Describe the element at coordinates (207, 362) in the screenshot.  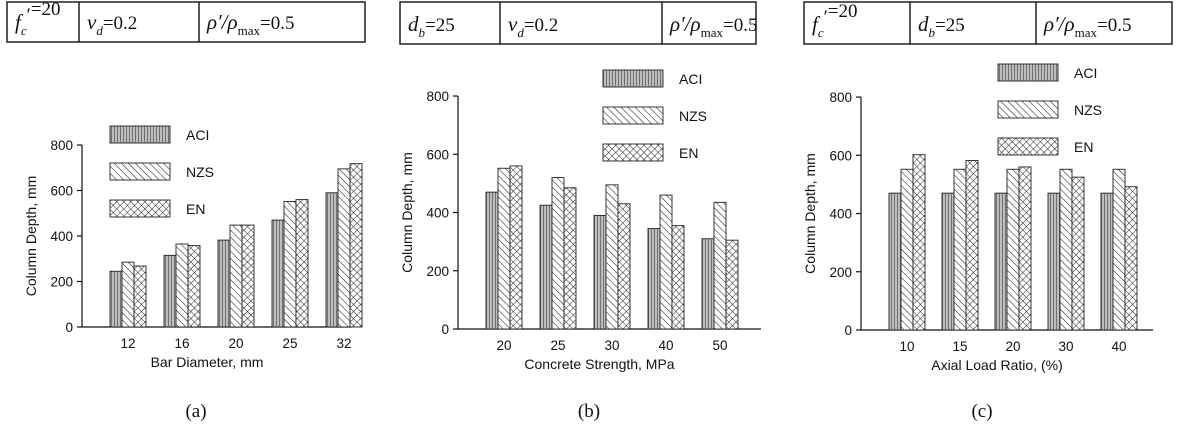
I see `x-axis-label: Bar Diameter, mm` at that location.